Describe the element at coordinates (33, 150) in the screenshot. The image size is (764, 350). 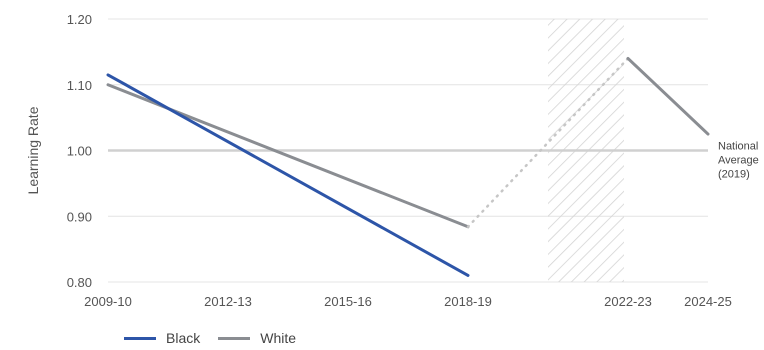
I see `y-axis-title: Learning Rate` at that location.